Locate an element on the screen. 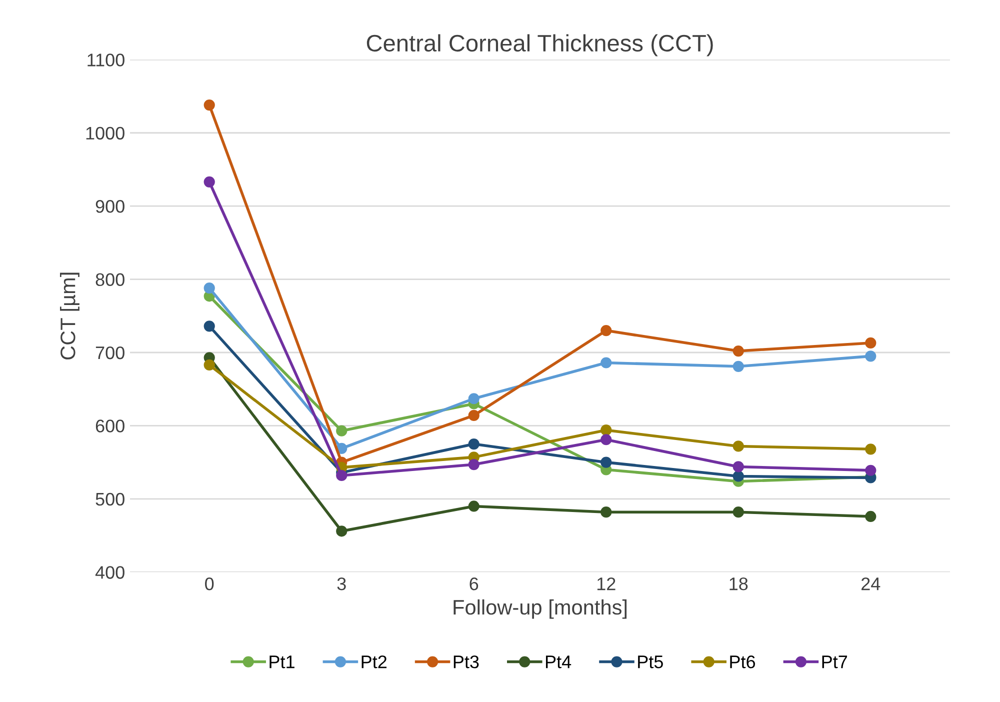 The width and height of the screenshot is (1000, 702). y-tick-label: 500 is located at coordinates (110, 499).